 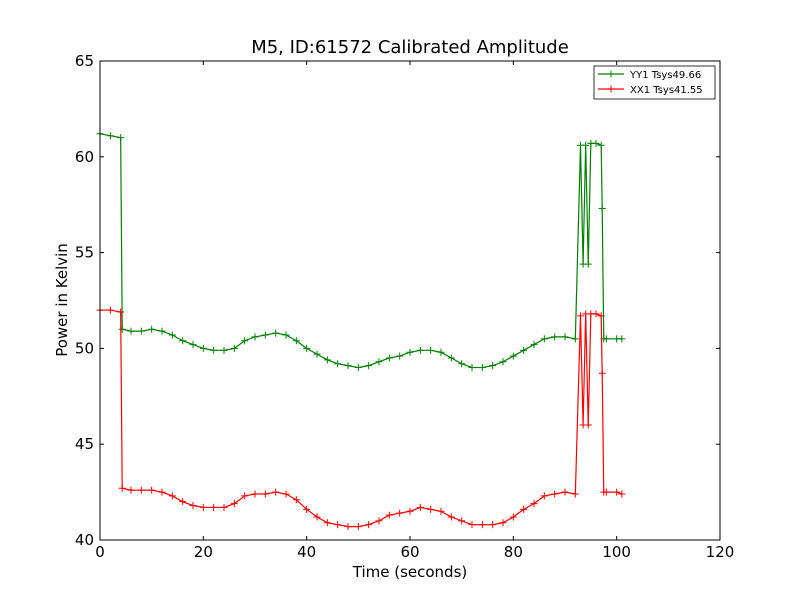 What do you see at coordinates (62, 300) in the screenshot?
I see `y-axis-label: Power in Kelvin` at bounding box center [62, 300].